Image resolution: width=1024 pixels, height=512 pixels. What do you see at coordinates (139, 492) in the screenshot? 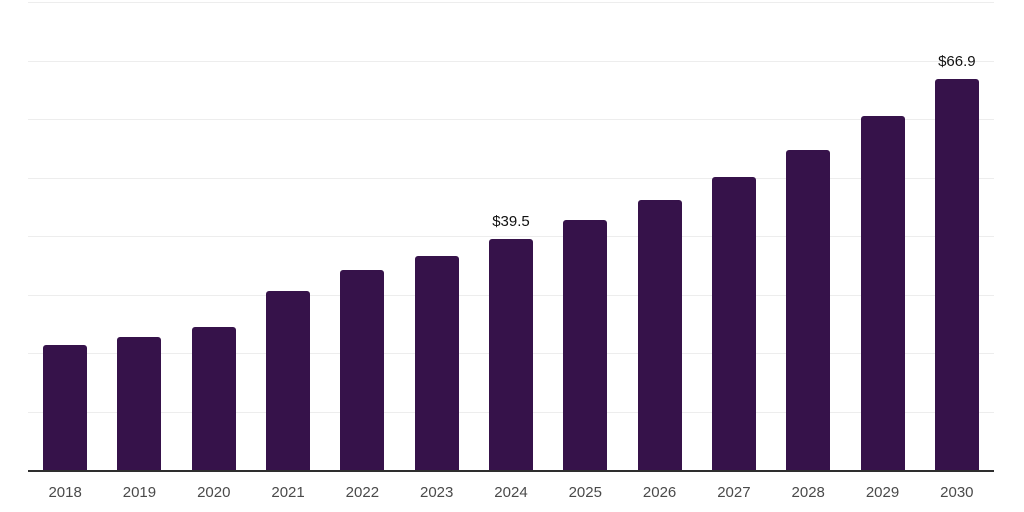
I see `x-tick-label-2019: 2019` at bounding box center [139, 492].